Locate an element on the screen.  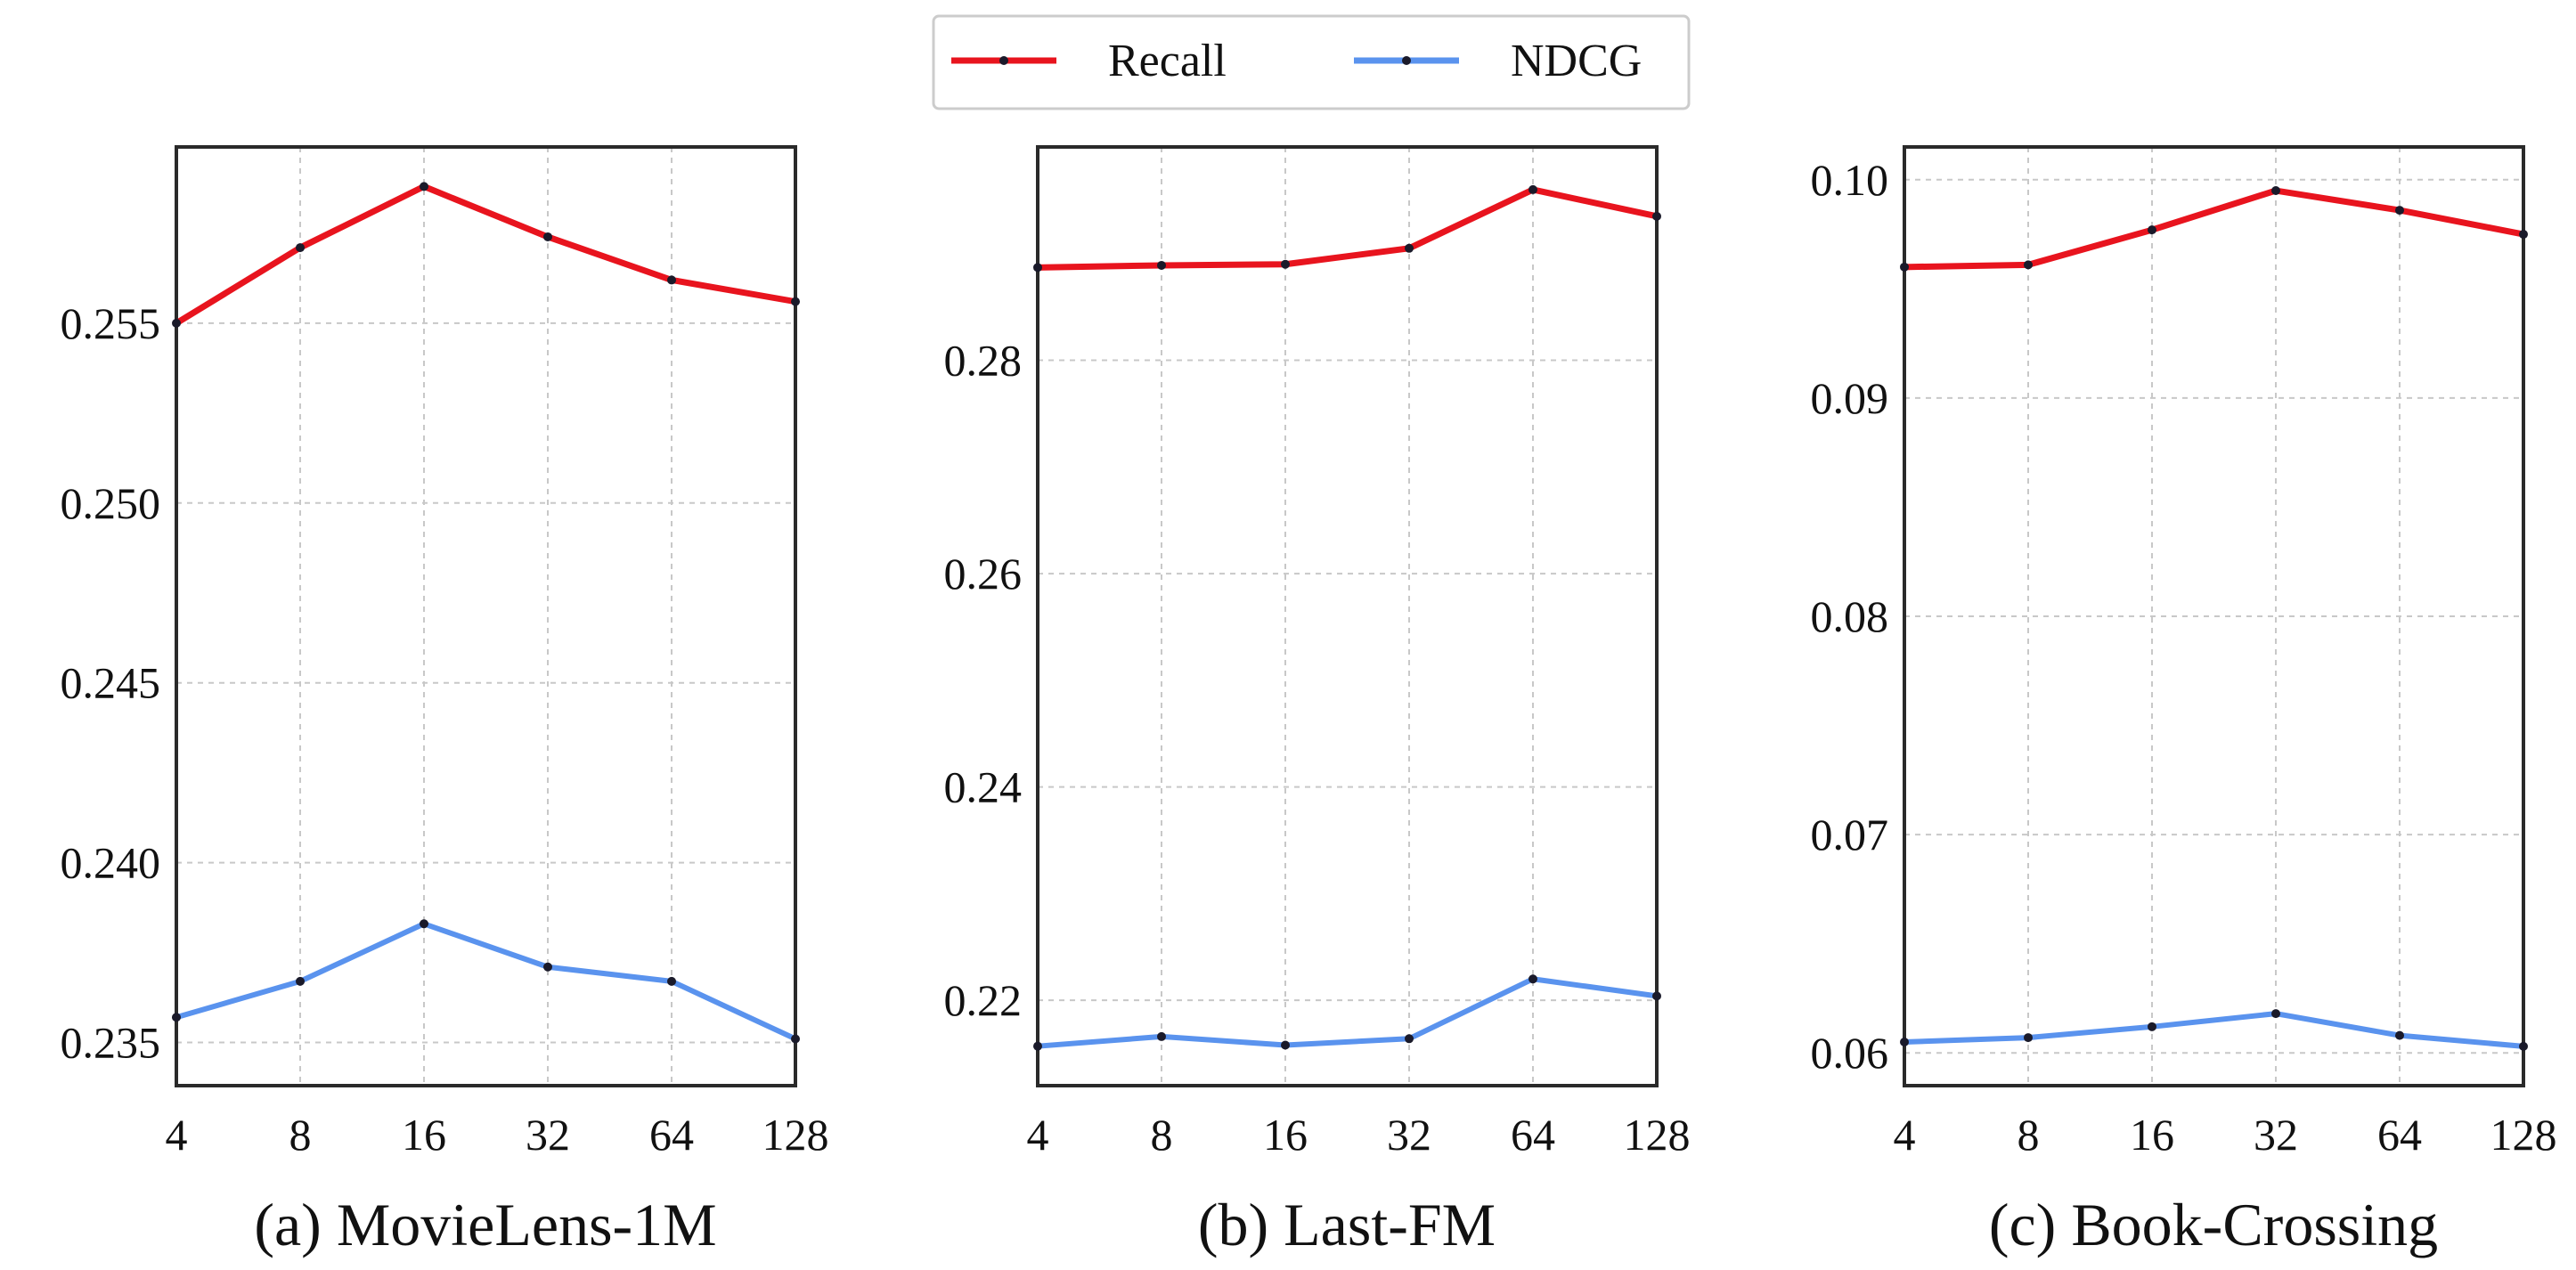
y-tick-label: 0.10 is located at coordinates (1850, 180).